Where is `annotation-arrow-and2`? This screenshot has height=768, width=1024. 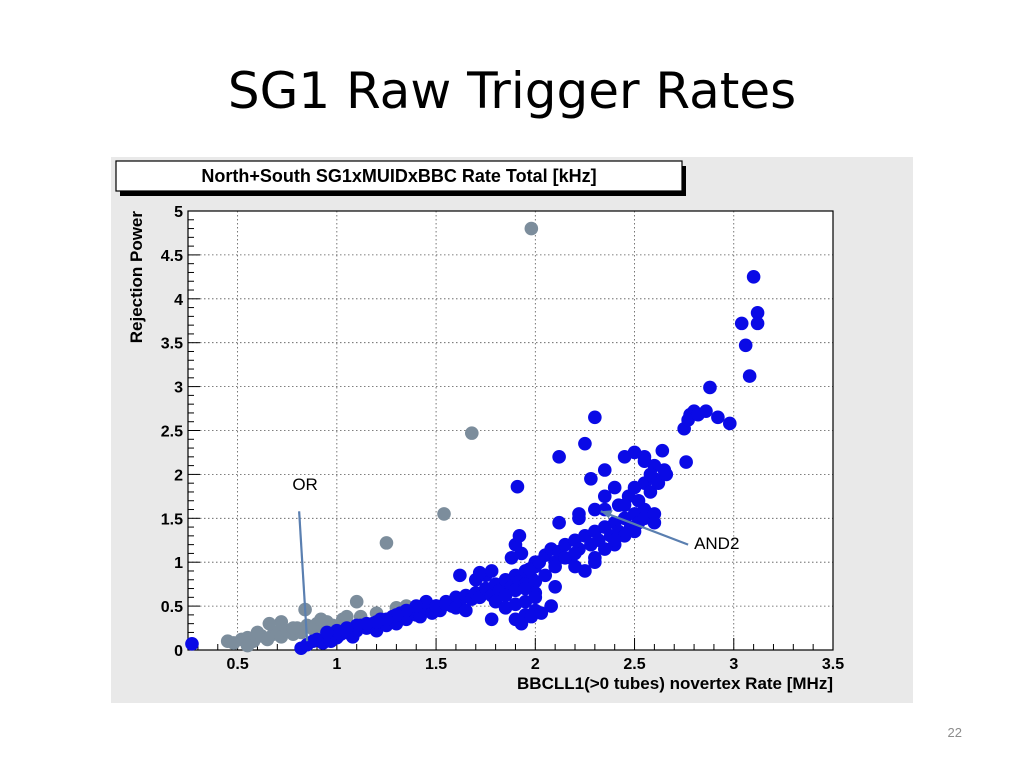 annotation-arrow-and2 is located at coordinates (644, 528).